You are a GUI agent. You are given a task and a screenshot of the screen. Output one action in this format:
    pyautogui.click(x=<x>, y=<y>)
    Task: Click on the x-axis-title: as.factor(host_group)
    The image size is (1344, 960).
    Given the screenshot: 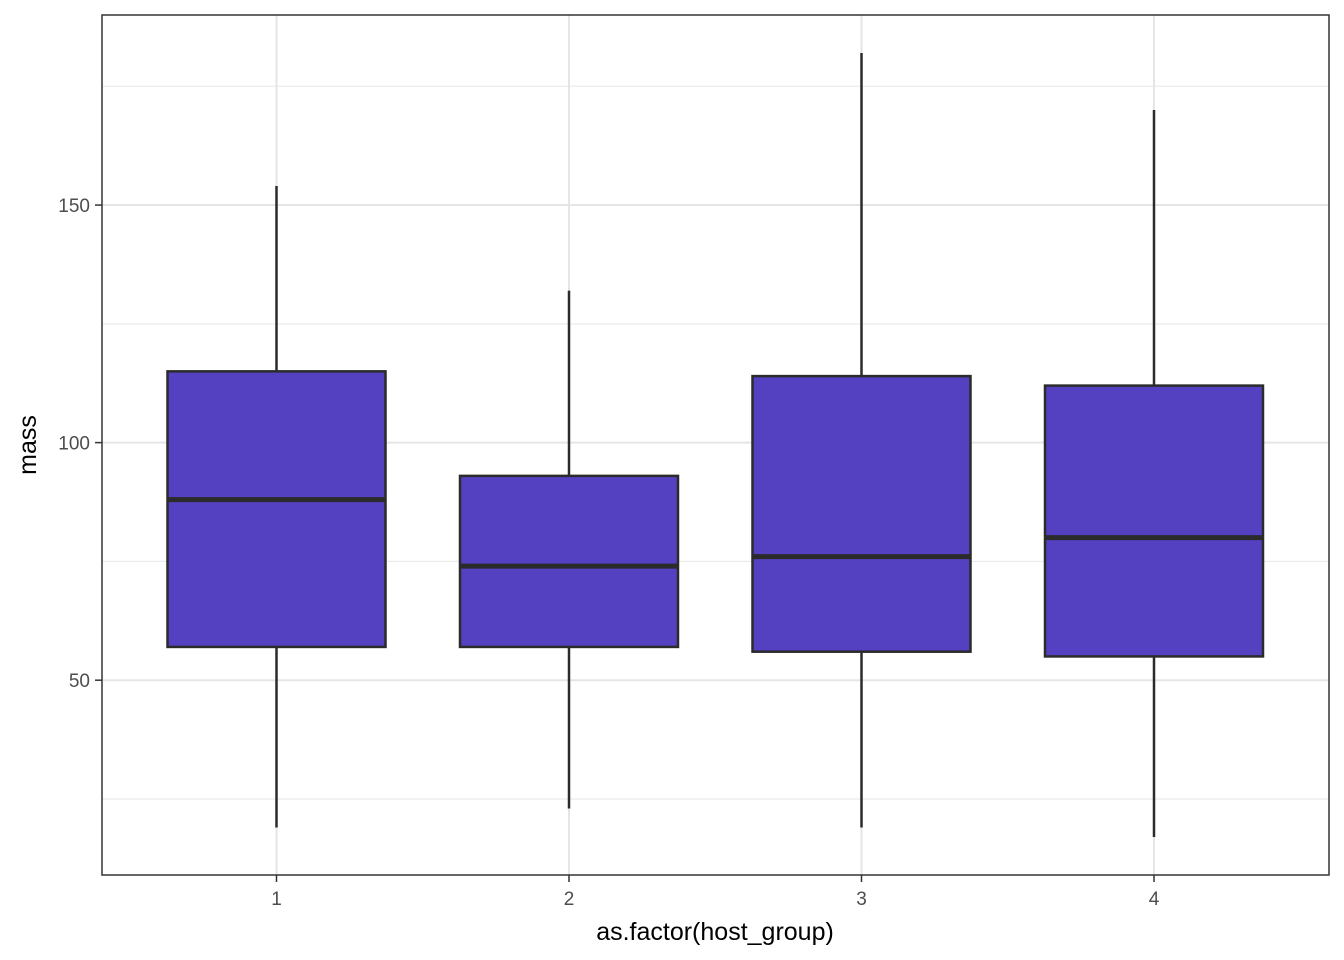 What is the action you would take?
    pyautogui.click(x=715, y=932)
    